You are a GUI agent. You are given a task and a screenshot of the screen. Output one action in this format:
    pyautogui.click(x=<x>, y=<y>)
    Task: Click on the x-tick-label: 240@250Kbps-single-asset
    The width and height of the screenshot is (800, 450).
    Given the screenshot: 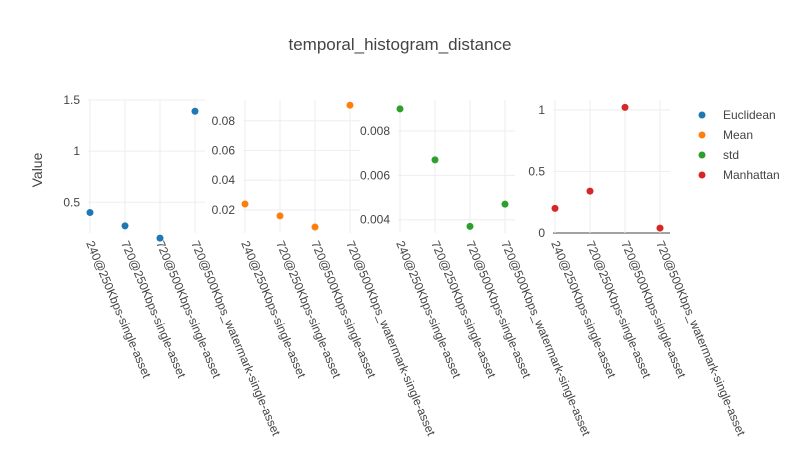 What is the action you would take?
    pyautogui.click(x=118, y=310)
    